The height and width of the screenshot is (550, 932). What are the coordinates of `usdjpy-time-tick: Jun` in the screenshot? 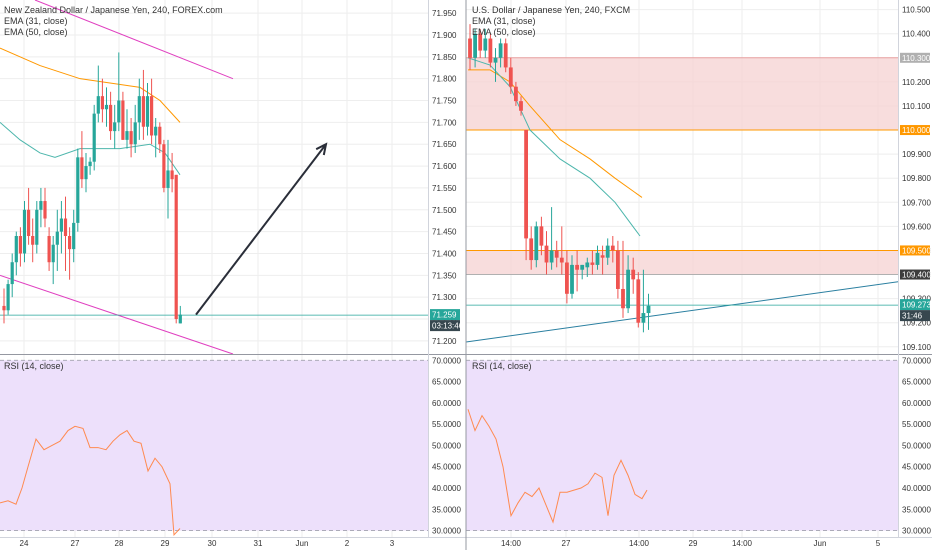 It's located at (820, 543).